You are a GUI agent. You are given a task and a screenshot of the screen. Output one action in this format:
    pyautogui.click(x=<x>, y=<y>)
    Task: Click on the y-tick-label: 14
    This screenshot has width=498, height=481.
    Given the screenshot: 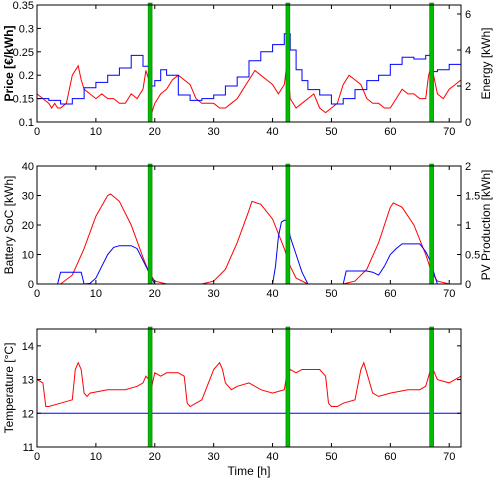 What is the action you would take?
    pyautogui.click(x=28, y=347)
    